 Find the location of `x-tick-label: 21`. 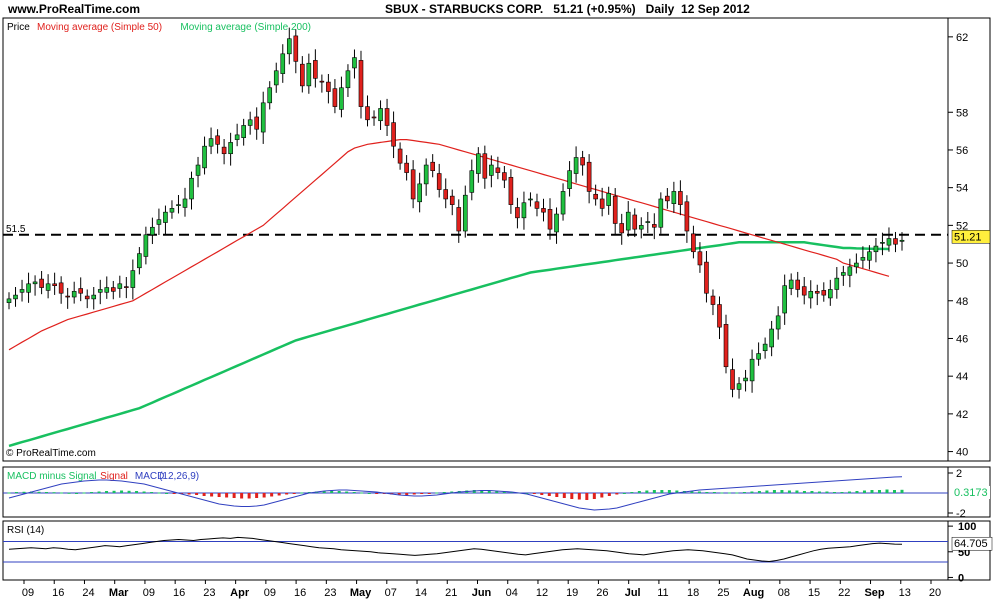

x-tick-label: 21 is located at coordinates (451, 593).